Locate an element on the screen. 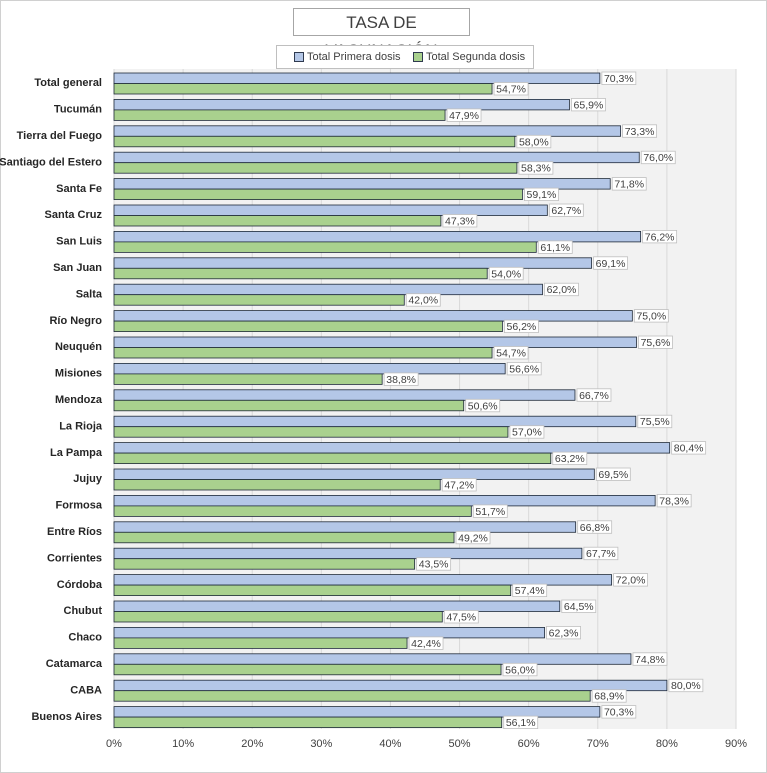  data-label-first-dose: 75,5% is located at coordinates (655, 422).